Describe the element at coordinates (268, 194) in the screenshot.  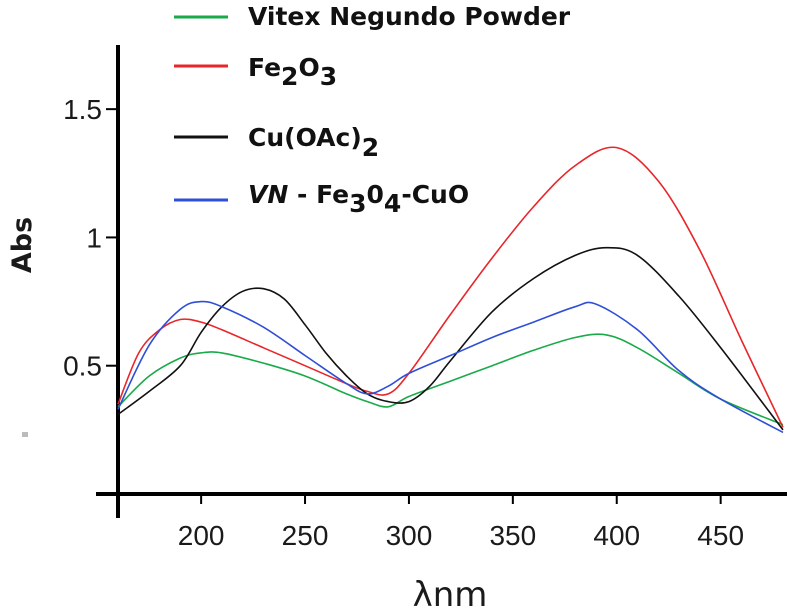
I see `legend-label-italic: VN` at that location.